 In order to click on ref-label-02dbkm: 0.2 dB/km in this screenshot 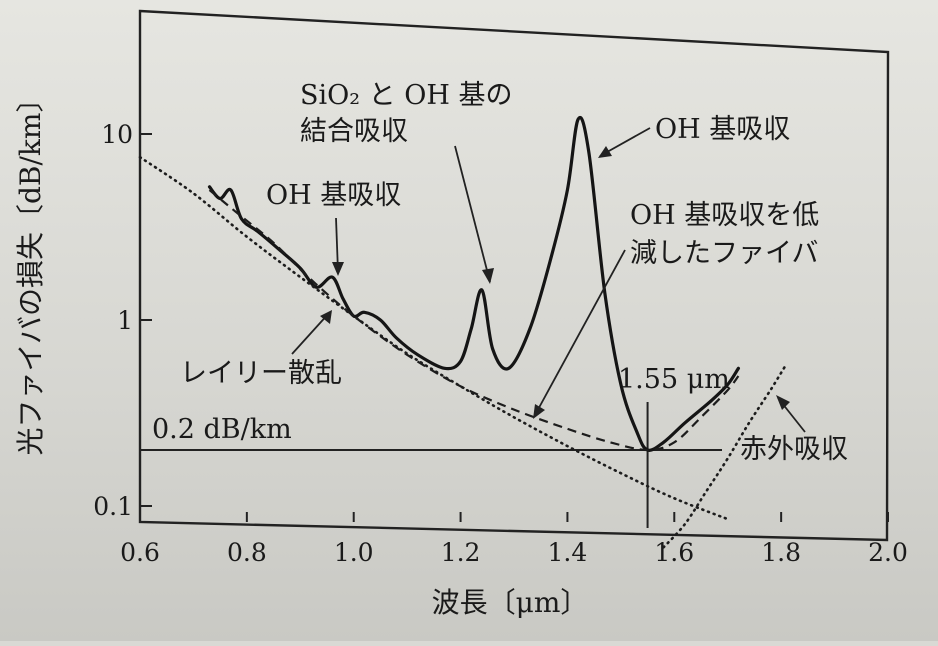, I will do `click(222, 429)`.